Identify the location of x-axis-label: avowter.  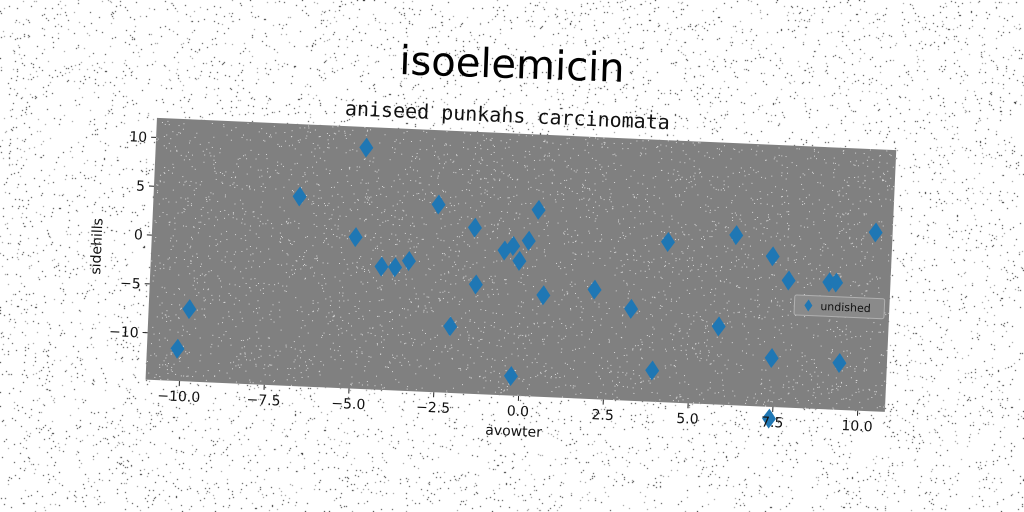
(514, 432).